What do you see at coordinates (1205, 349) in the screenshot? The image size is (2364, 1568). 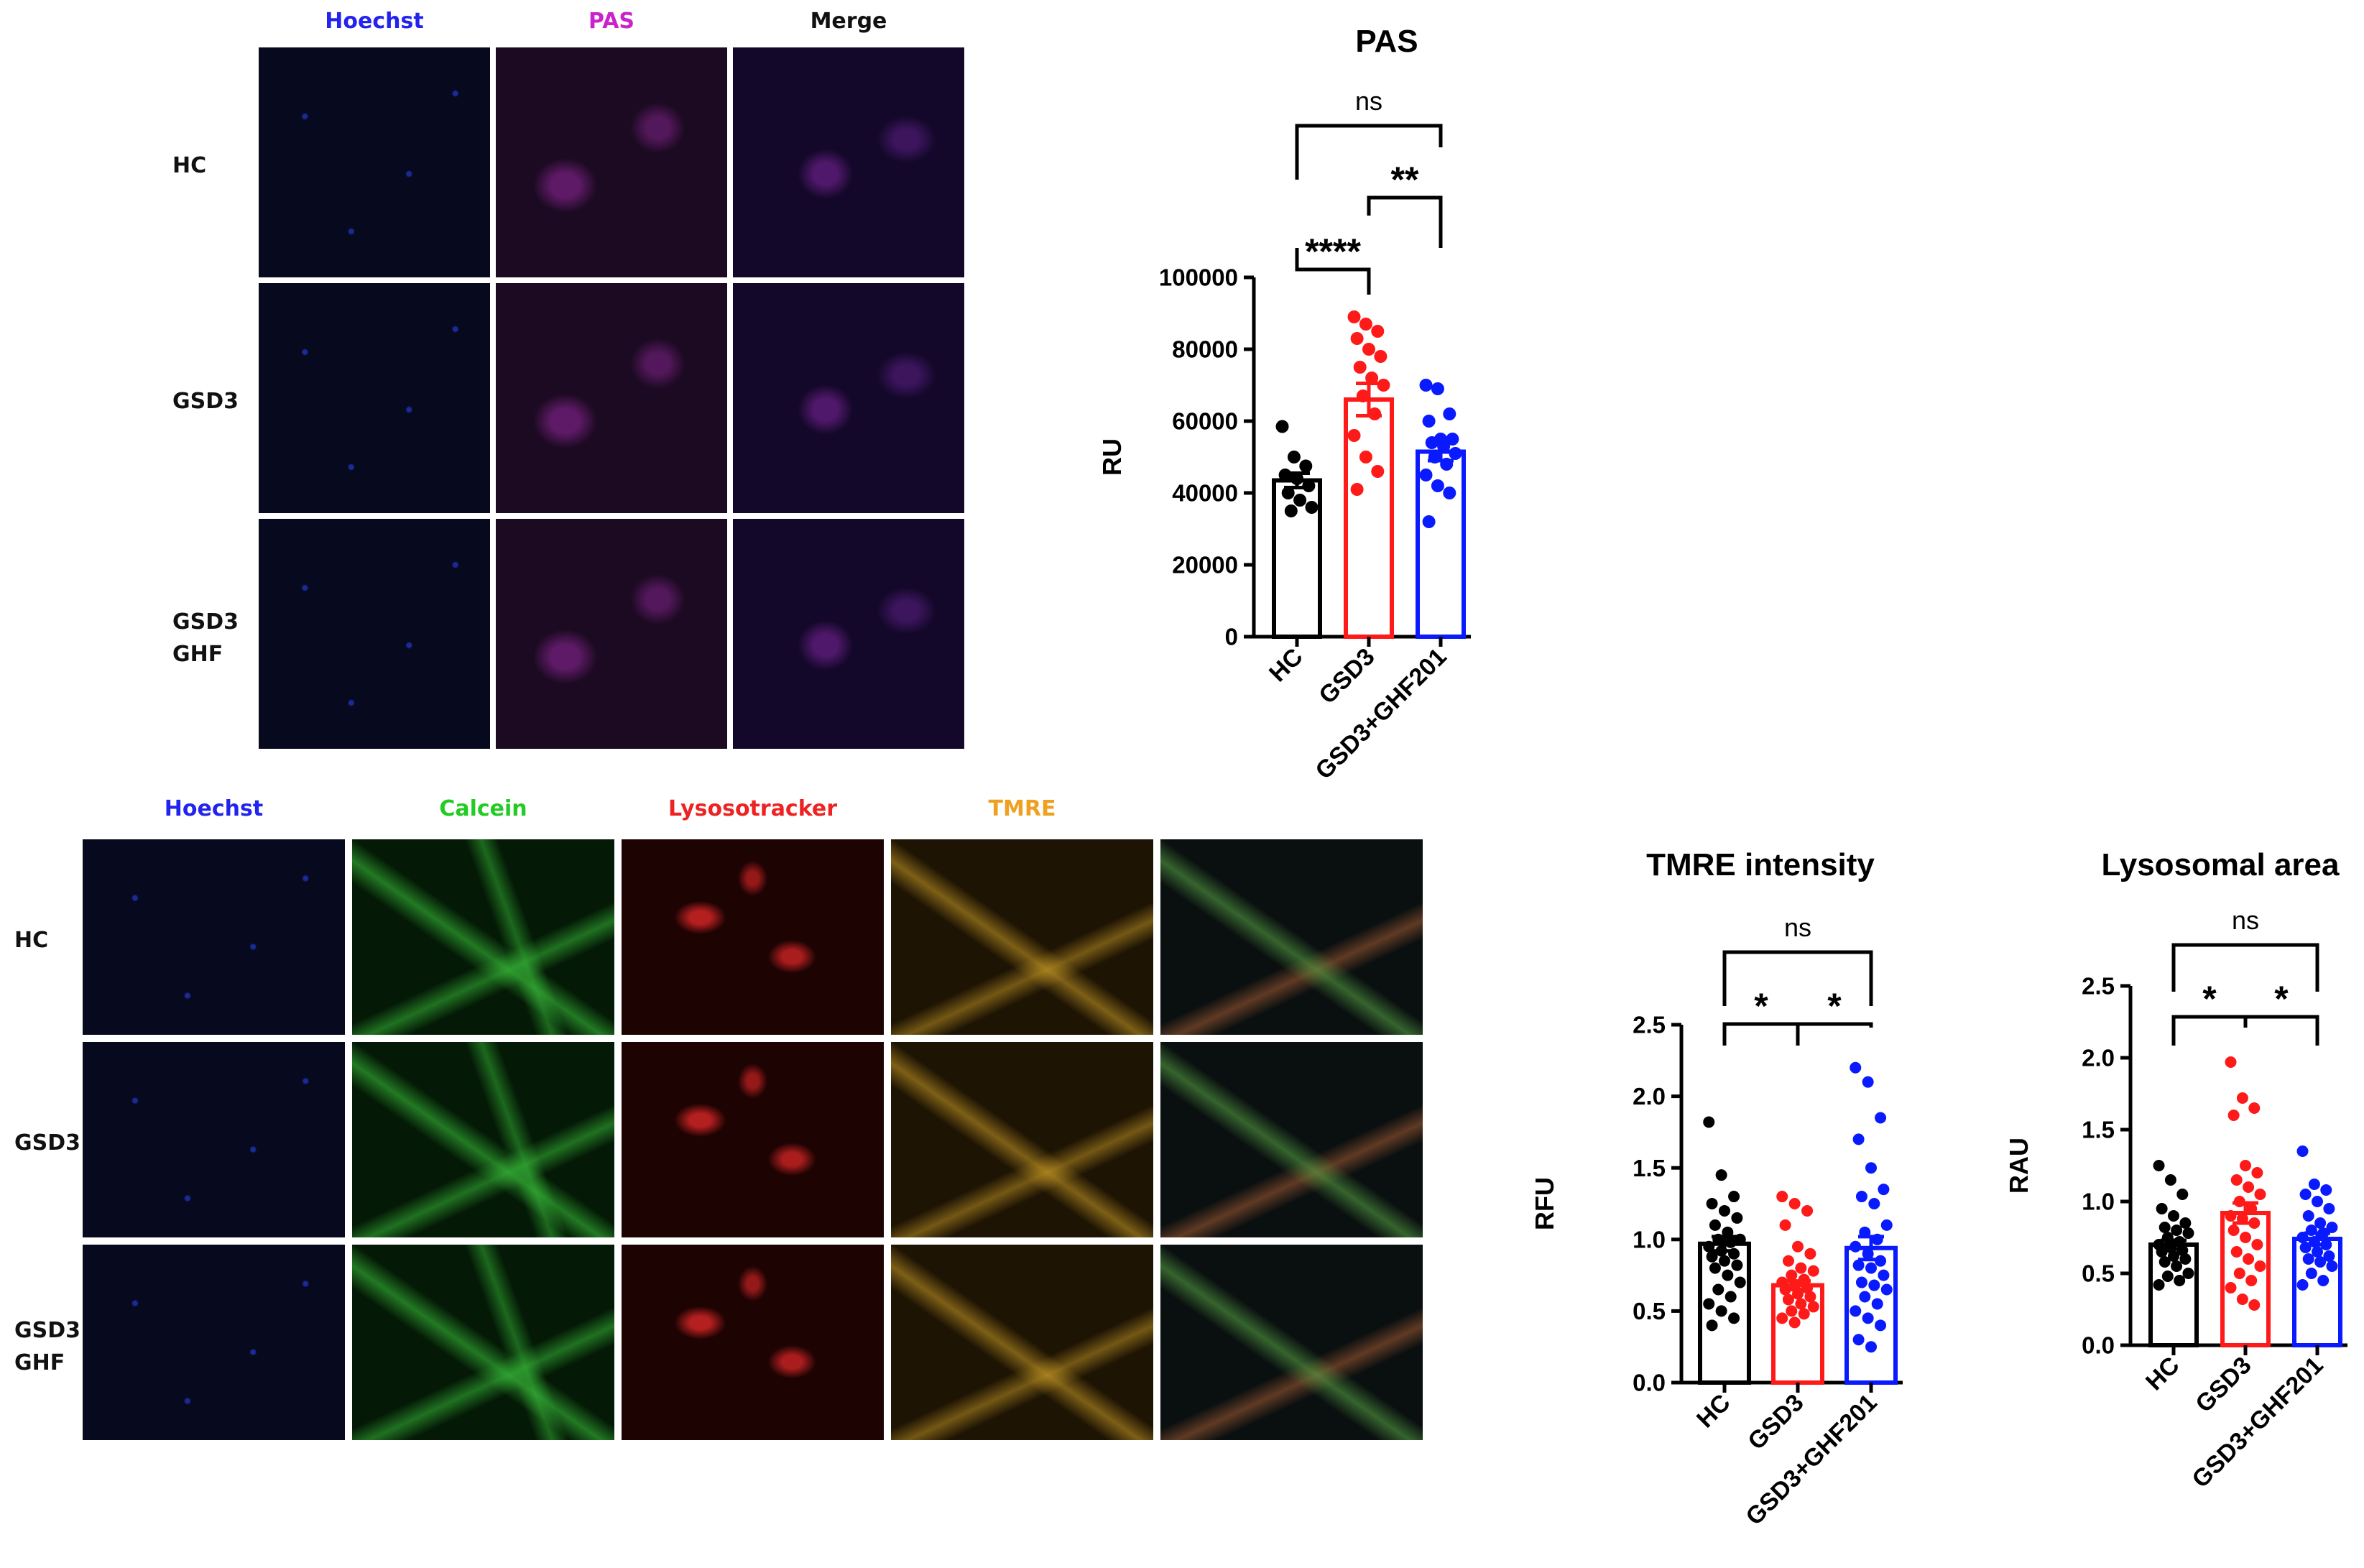 I see `y-tick-label: 80000` at bounding box center [1205, 349].